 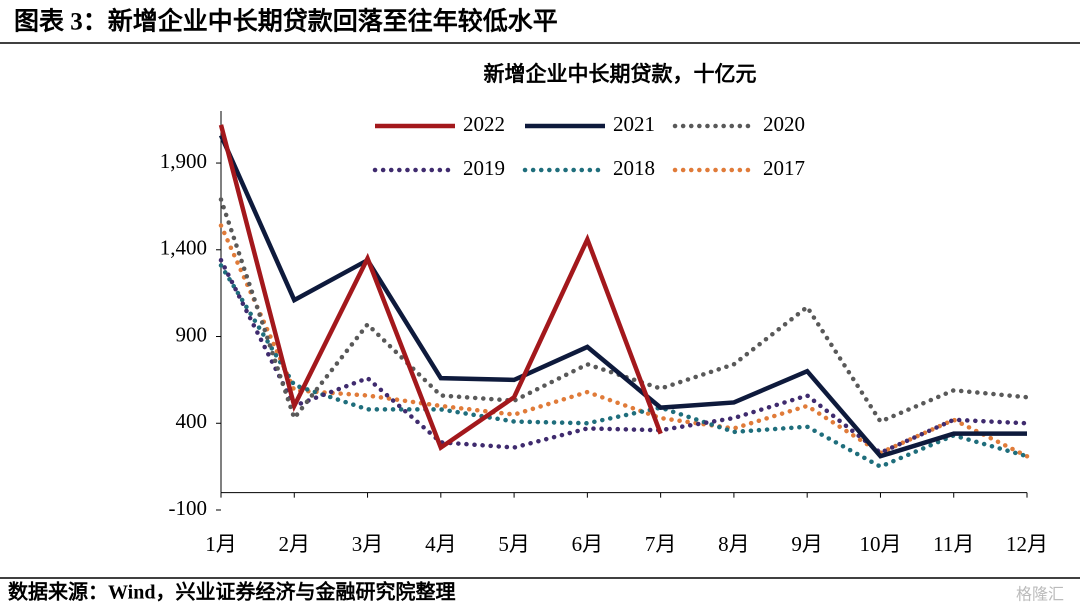 What do you see at coordinates (441, 544) in the screenshot?
I see `x-tick-label: 4月` at bounding box center [441, 544].